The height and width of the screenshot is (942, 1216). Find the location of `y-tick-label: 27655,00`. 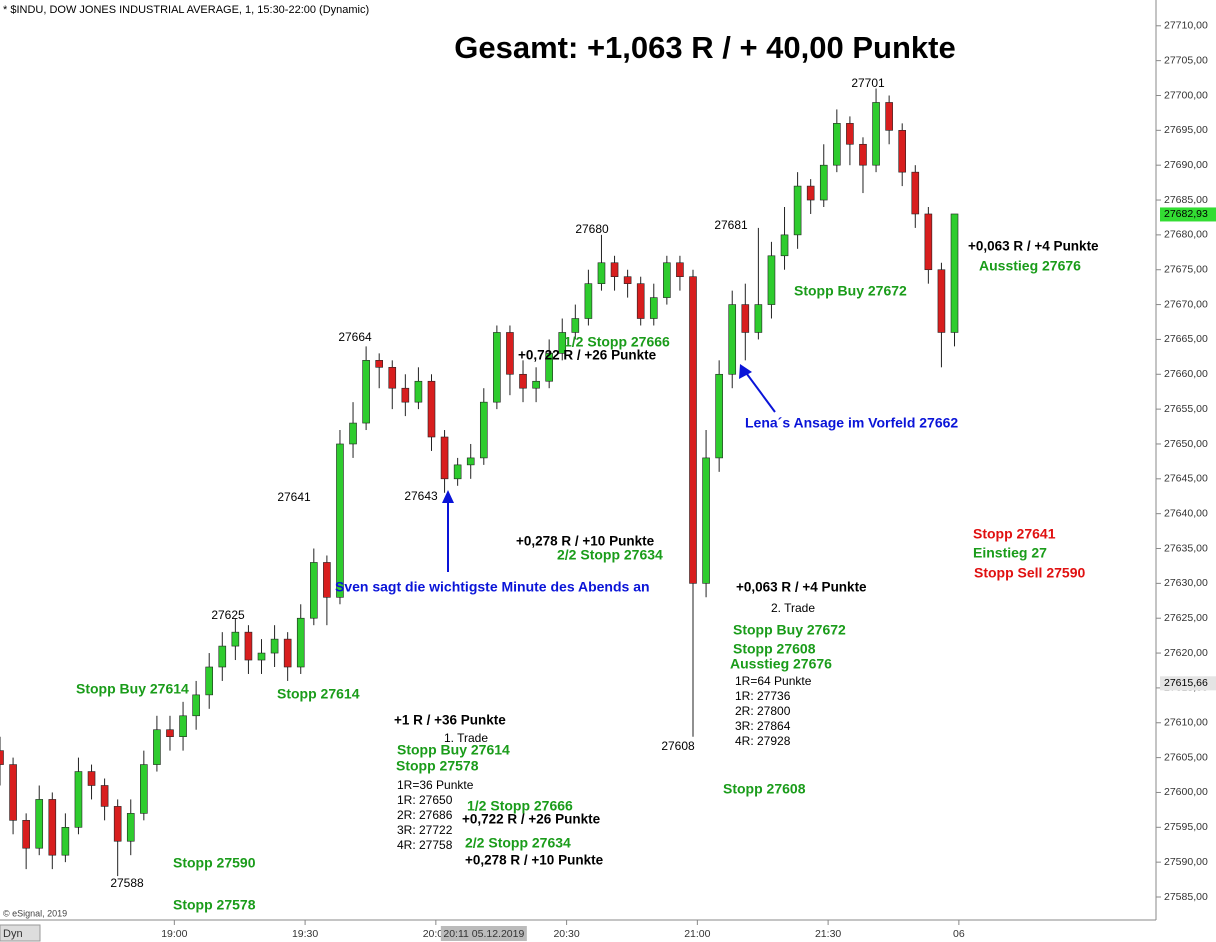

y-tick-label: 27655,00 is located at coordinates (1186, 409).